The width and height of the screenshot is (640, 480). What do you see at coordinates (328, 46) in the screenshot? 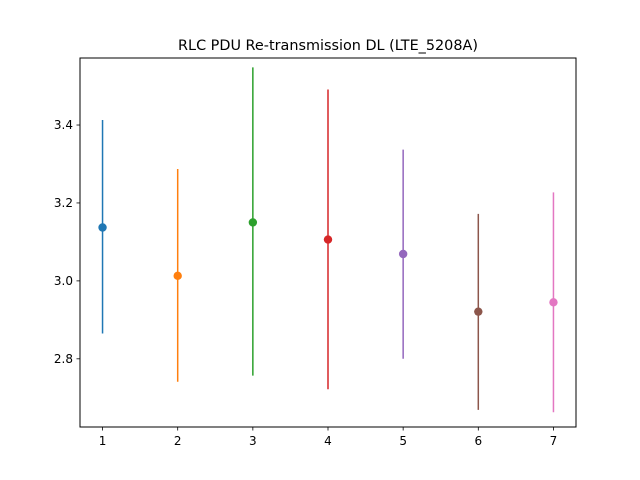
I see `chart-title: RLC PDU Re-transmission DL (LTE_5208A)` at bounding box center [328, 46].